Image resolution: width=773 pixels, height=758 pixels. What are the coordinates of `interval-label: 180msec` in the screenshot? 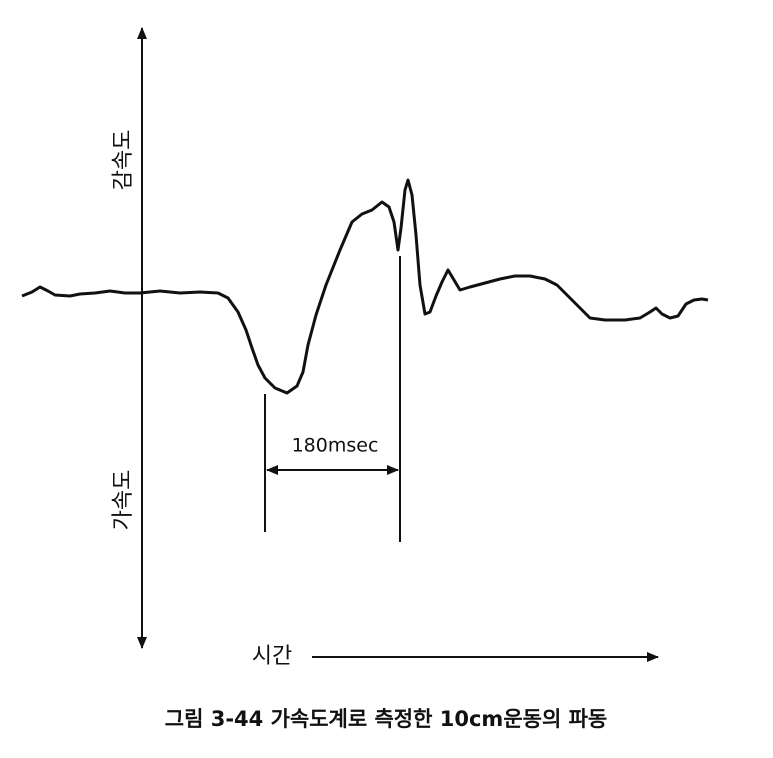 It's located at (335, 446).